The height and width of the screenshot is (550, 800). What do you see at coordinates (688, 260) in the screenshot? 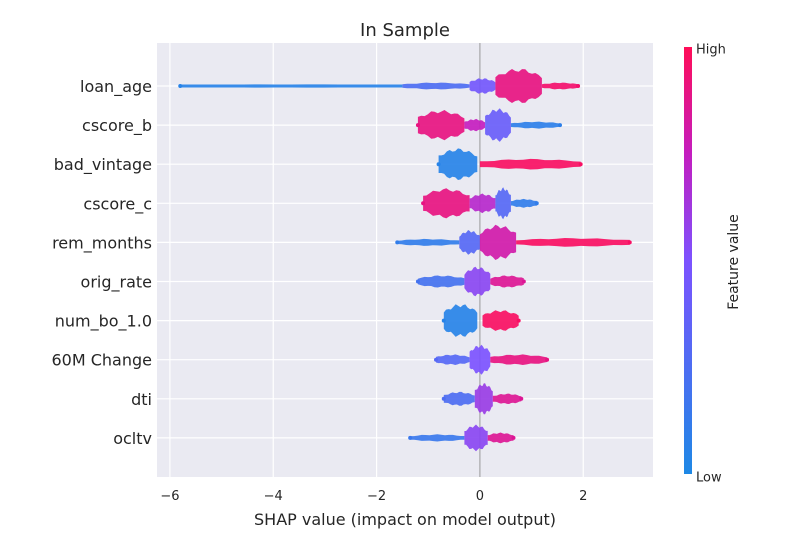
I see `colorbar` at bounding box center [688, 260].